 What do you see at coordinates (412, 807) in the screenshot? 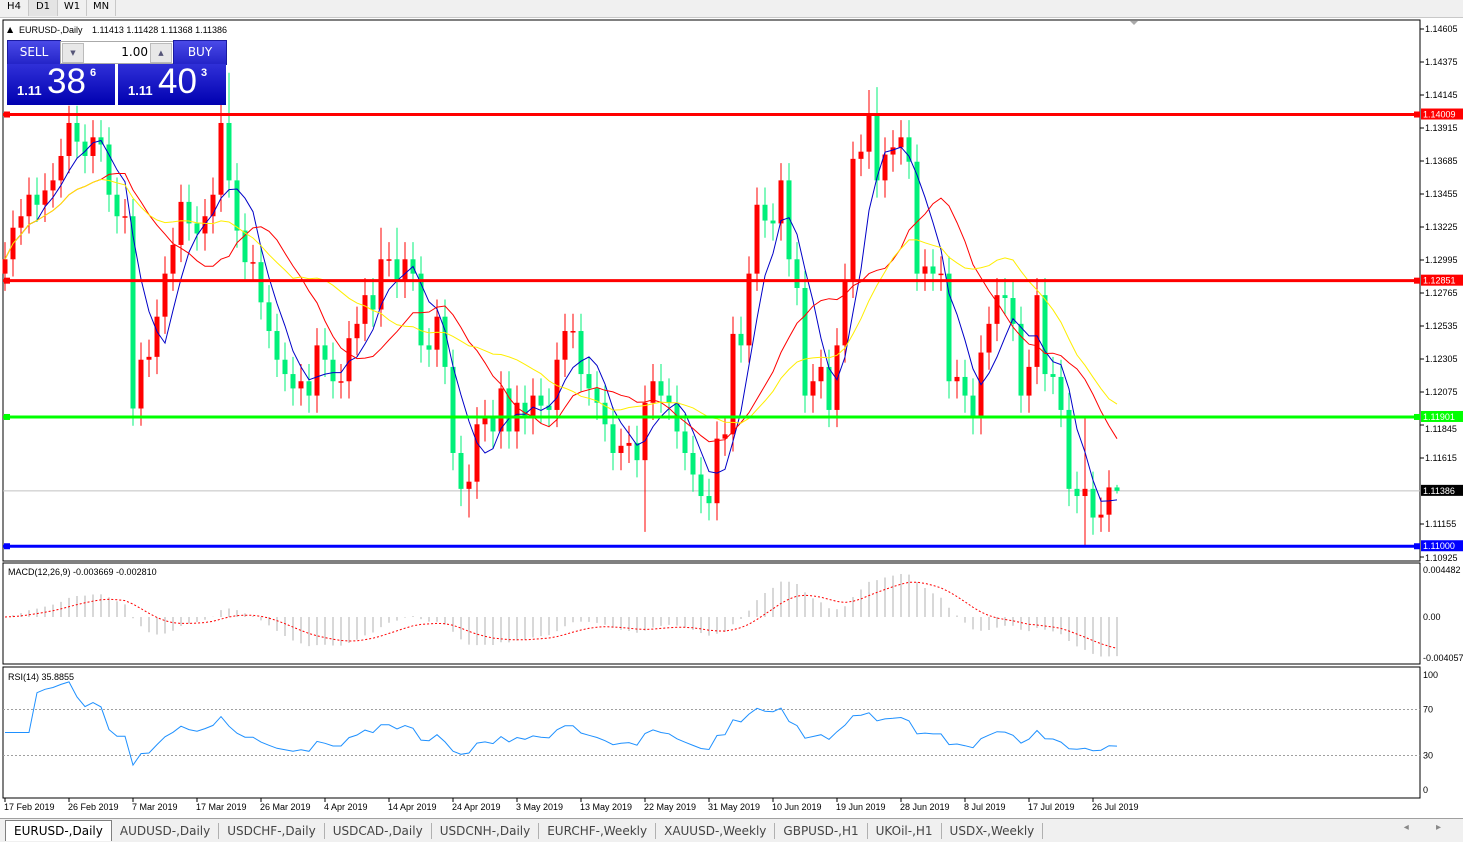
I see `date-label: 14 Apr 2019` at bounding box center [412, 807].